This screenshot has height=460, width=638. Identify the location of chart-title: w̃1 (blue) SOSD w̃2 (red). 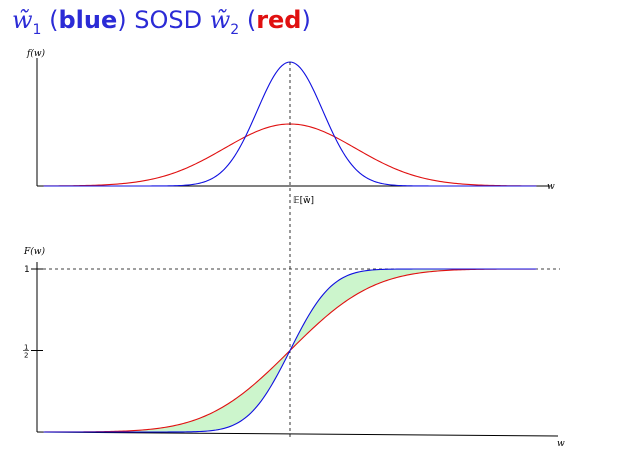
(161, 22).